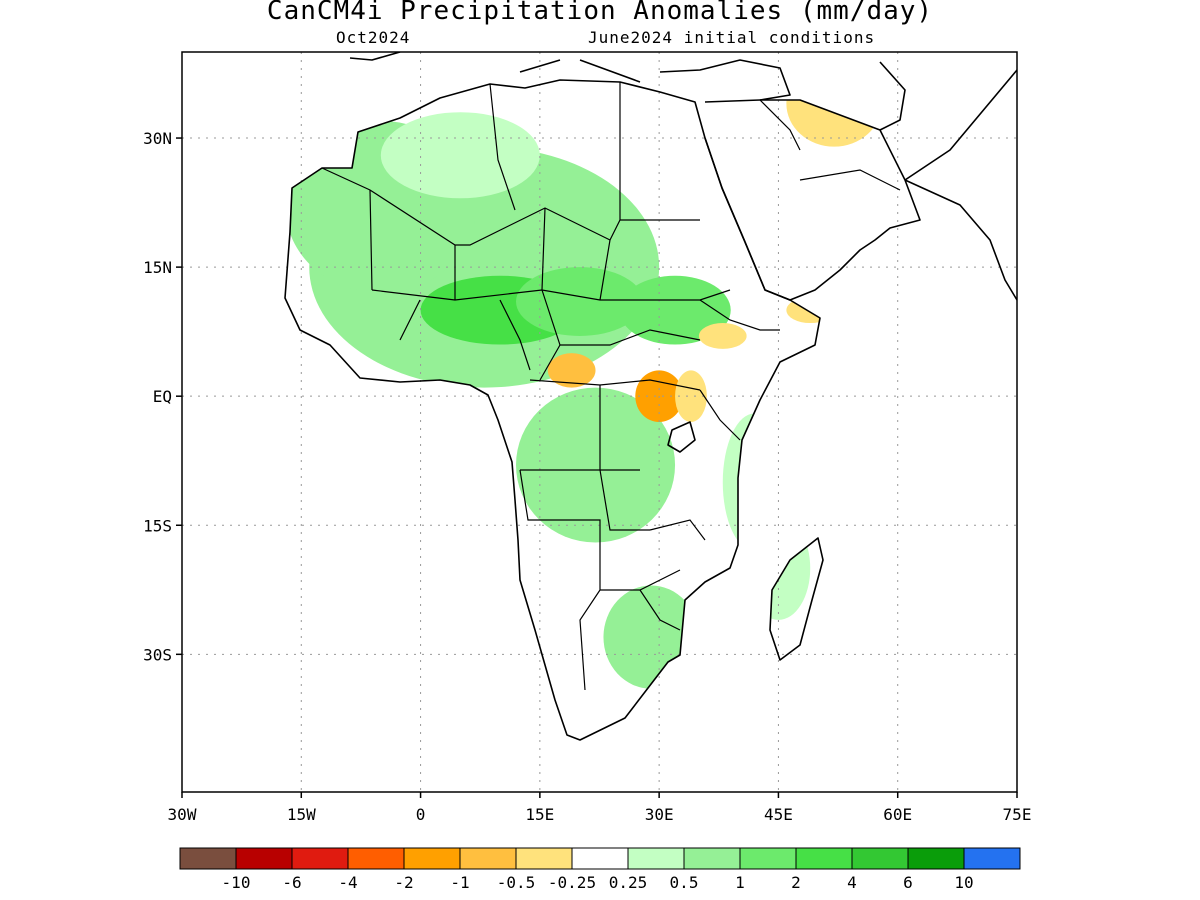 The width and height of the screenshot is (1200, 900). What do you see at coordinates (570, 76) in the screenshot?
I see `europe-coastline` at bounding box center [570, 76].